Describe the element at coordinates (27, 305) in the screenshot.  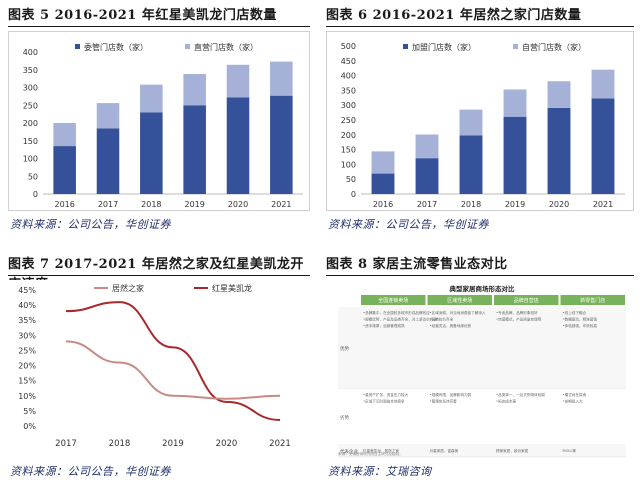
I see `y-tick-label: 40%` at that location.